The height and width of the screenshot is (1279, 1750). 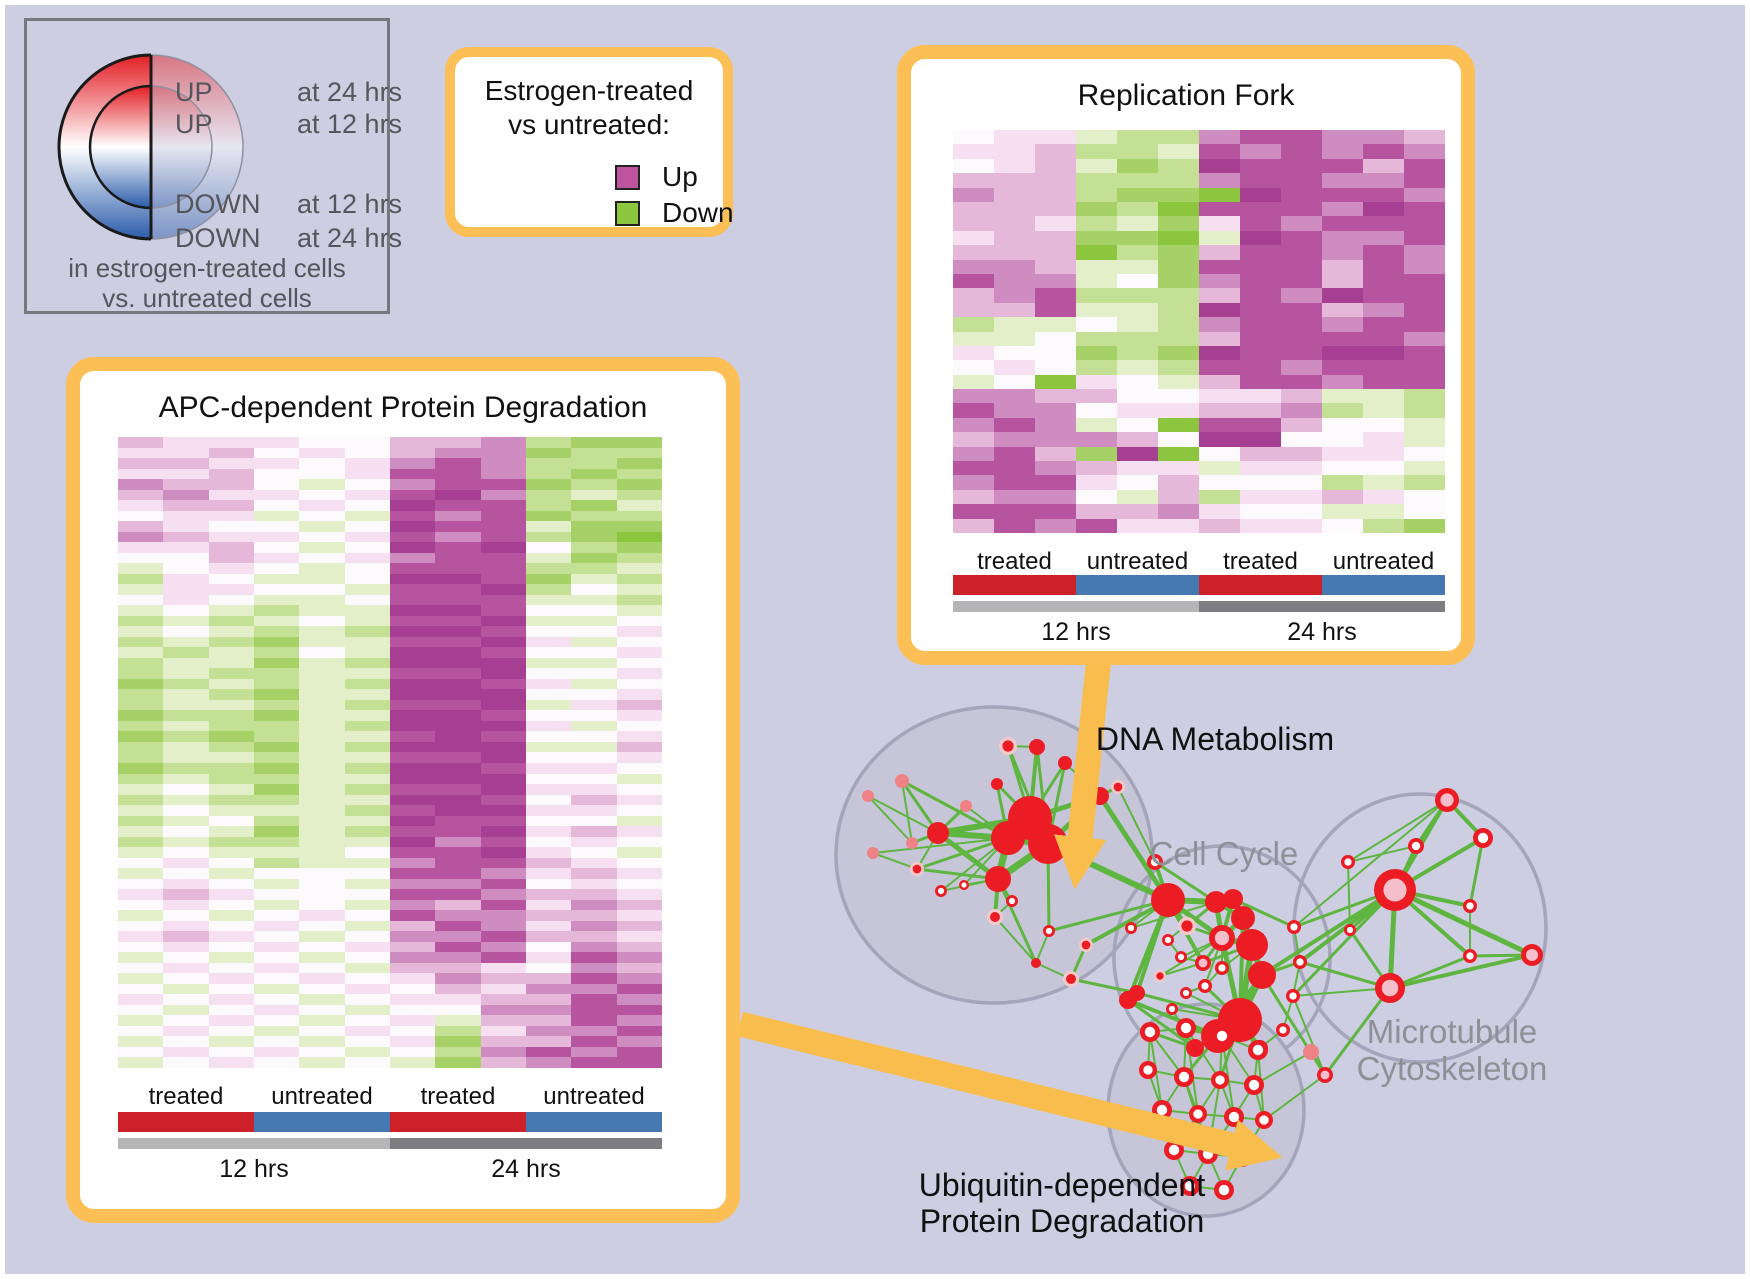 What do you see at coordinates (1199, 562) in the screenshot?
I see `replication-fork-group-labels: treated untreated treated untreated` at bounding box center [1199, 562].